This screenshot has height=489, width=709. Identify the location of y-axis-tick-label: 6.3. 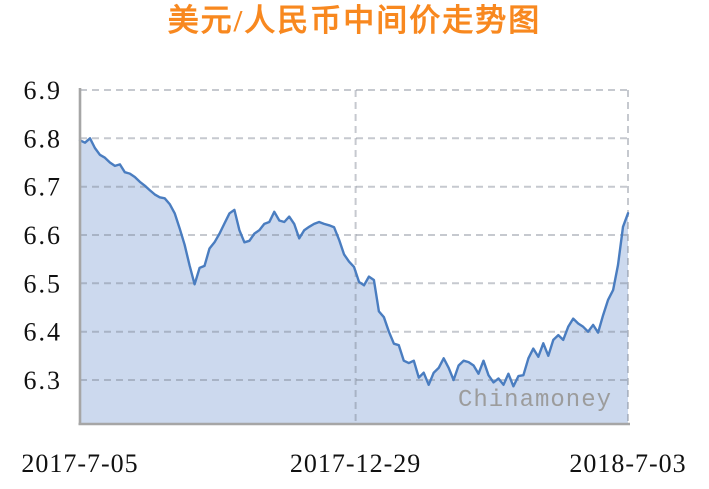
(43, 380).